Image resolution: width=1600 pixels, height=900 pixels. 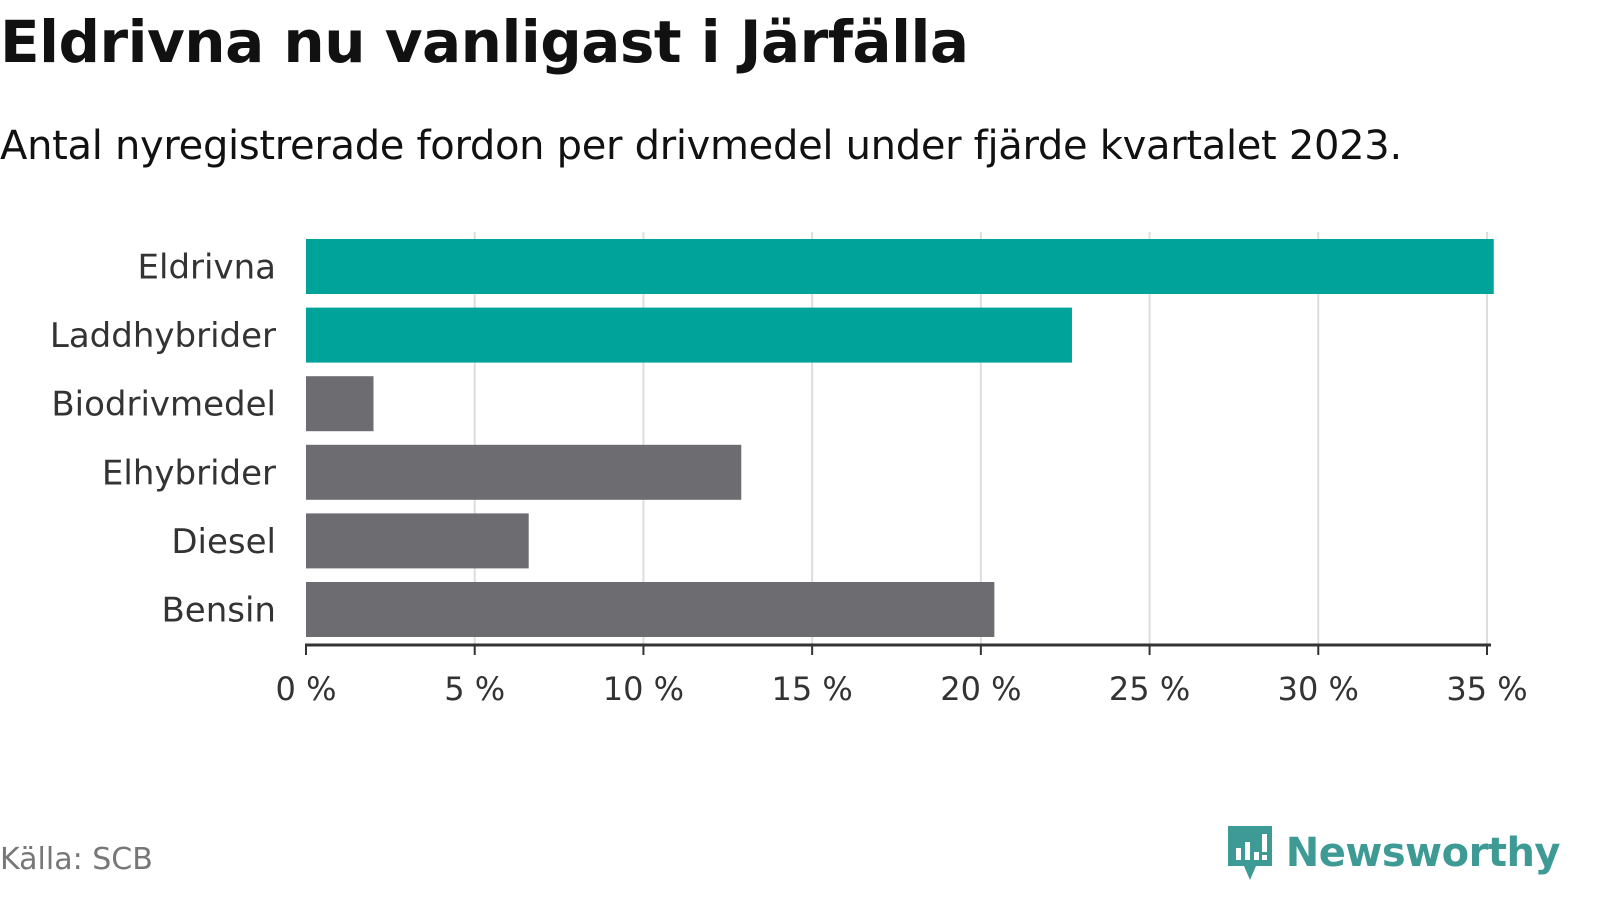 I want to click on chart-title: Eldrivna nu vanligast i Järfälla, so click(x=484, y=42).